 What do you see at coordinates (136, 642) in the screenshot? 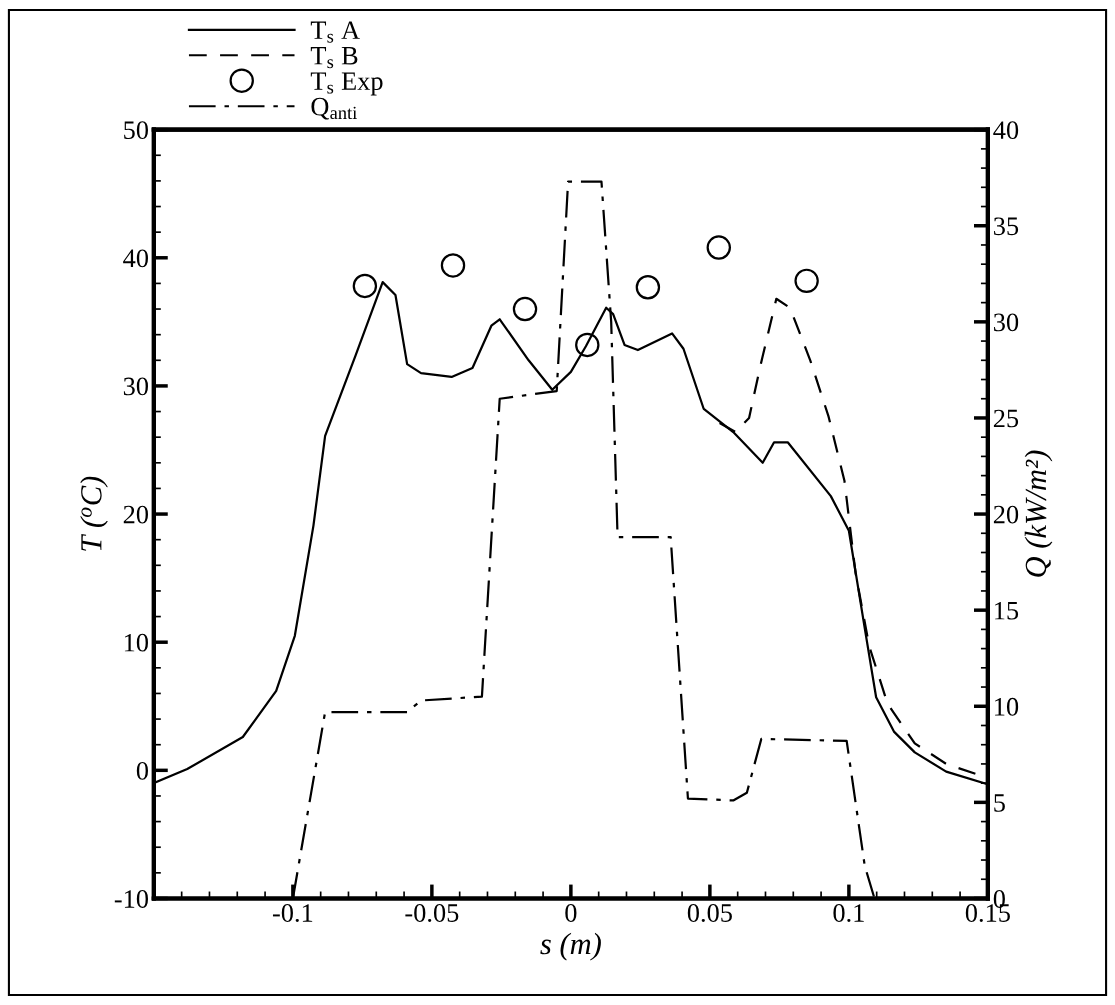
I see `y-tick-label: 10` at bounding box center [136, 642].